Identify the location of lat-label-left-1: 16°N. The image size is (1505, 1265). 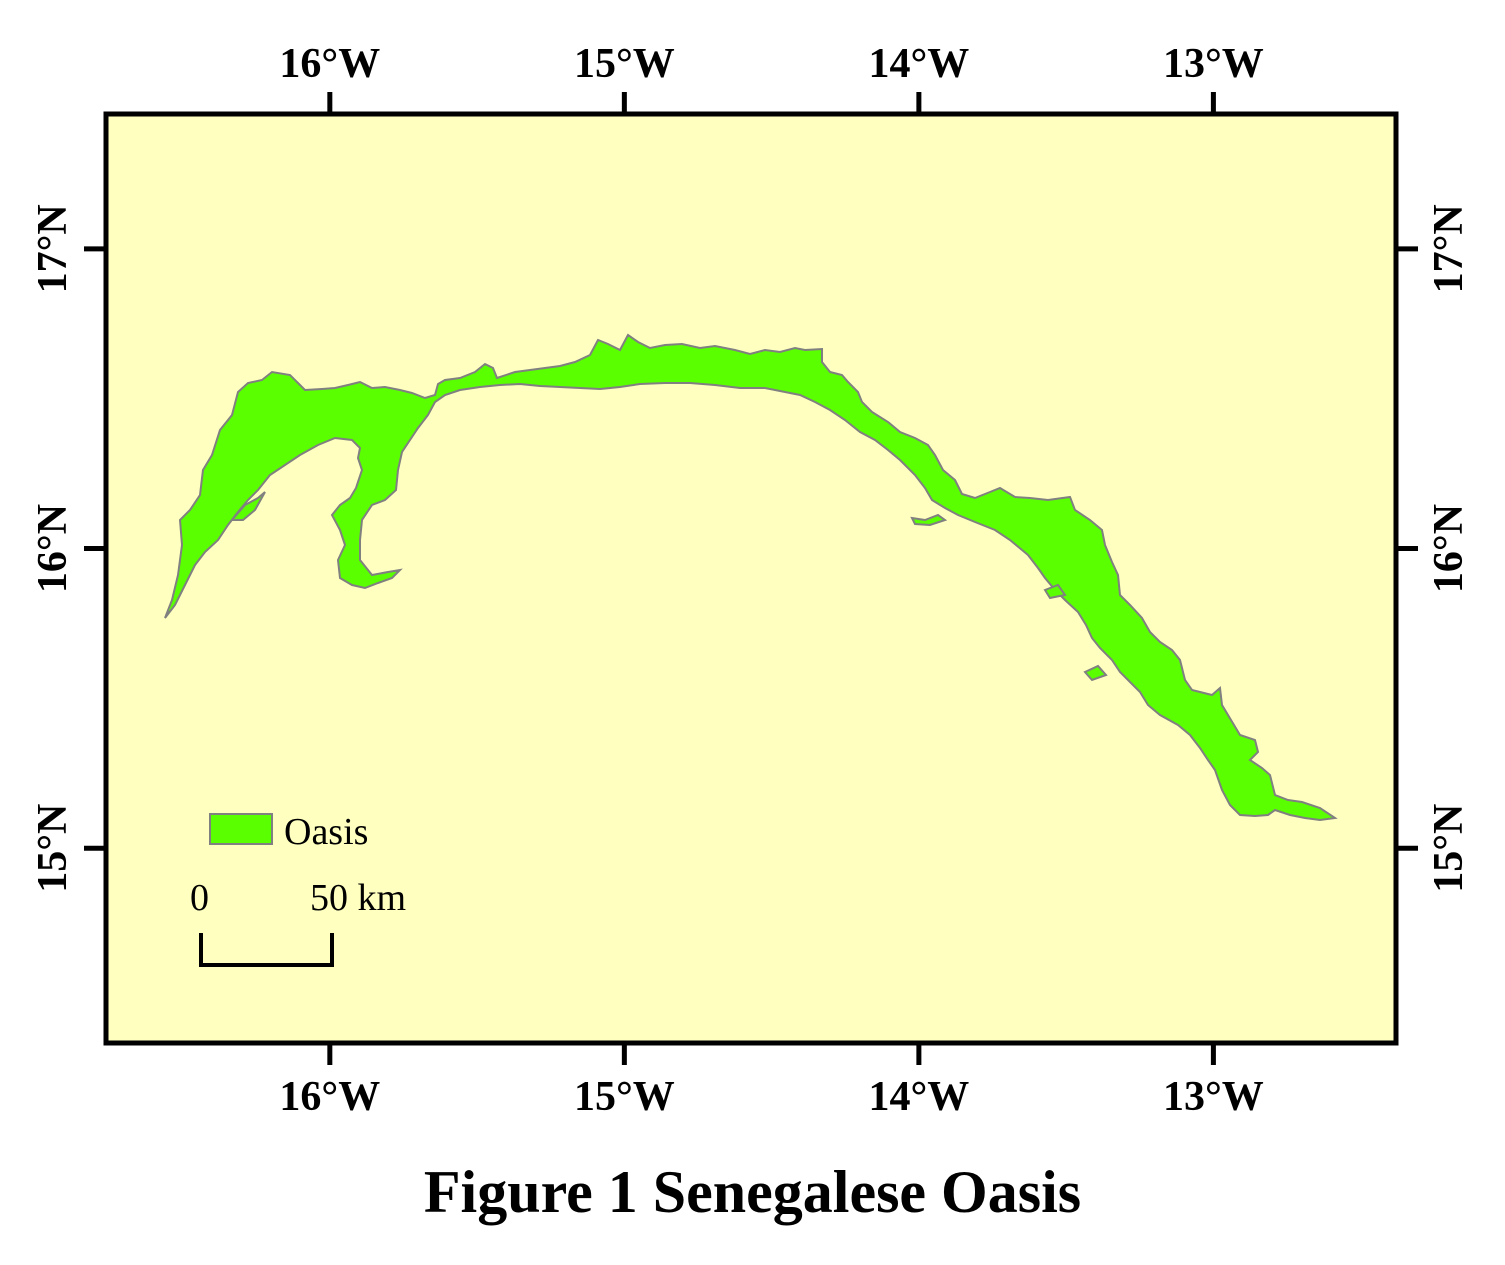
(53, 548).